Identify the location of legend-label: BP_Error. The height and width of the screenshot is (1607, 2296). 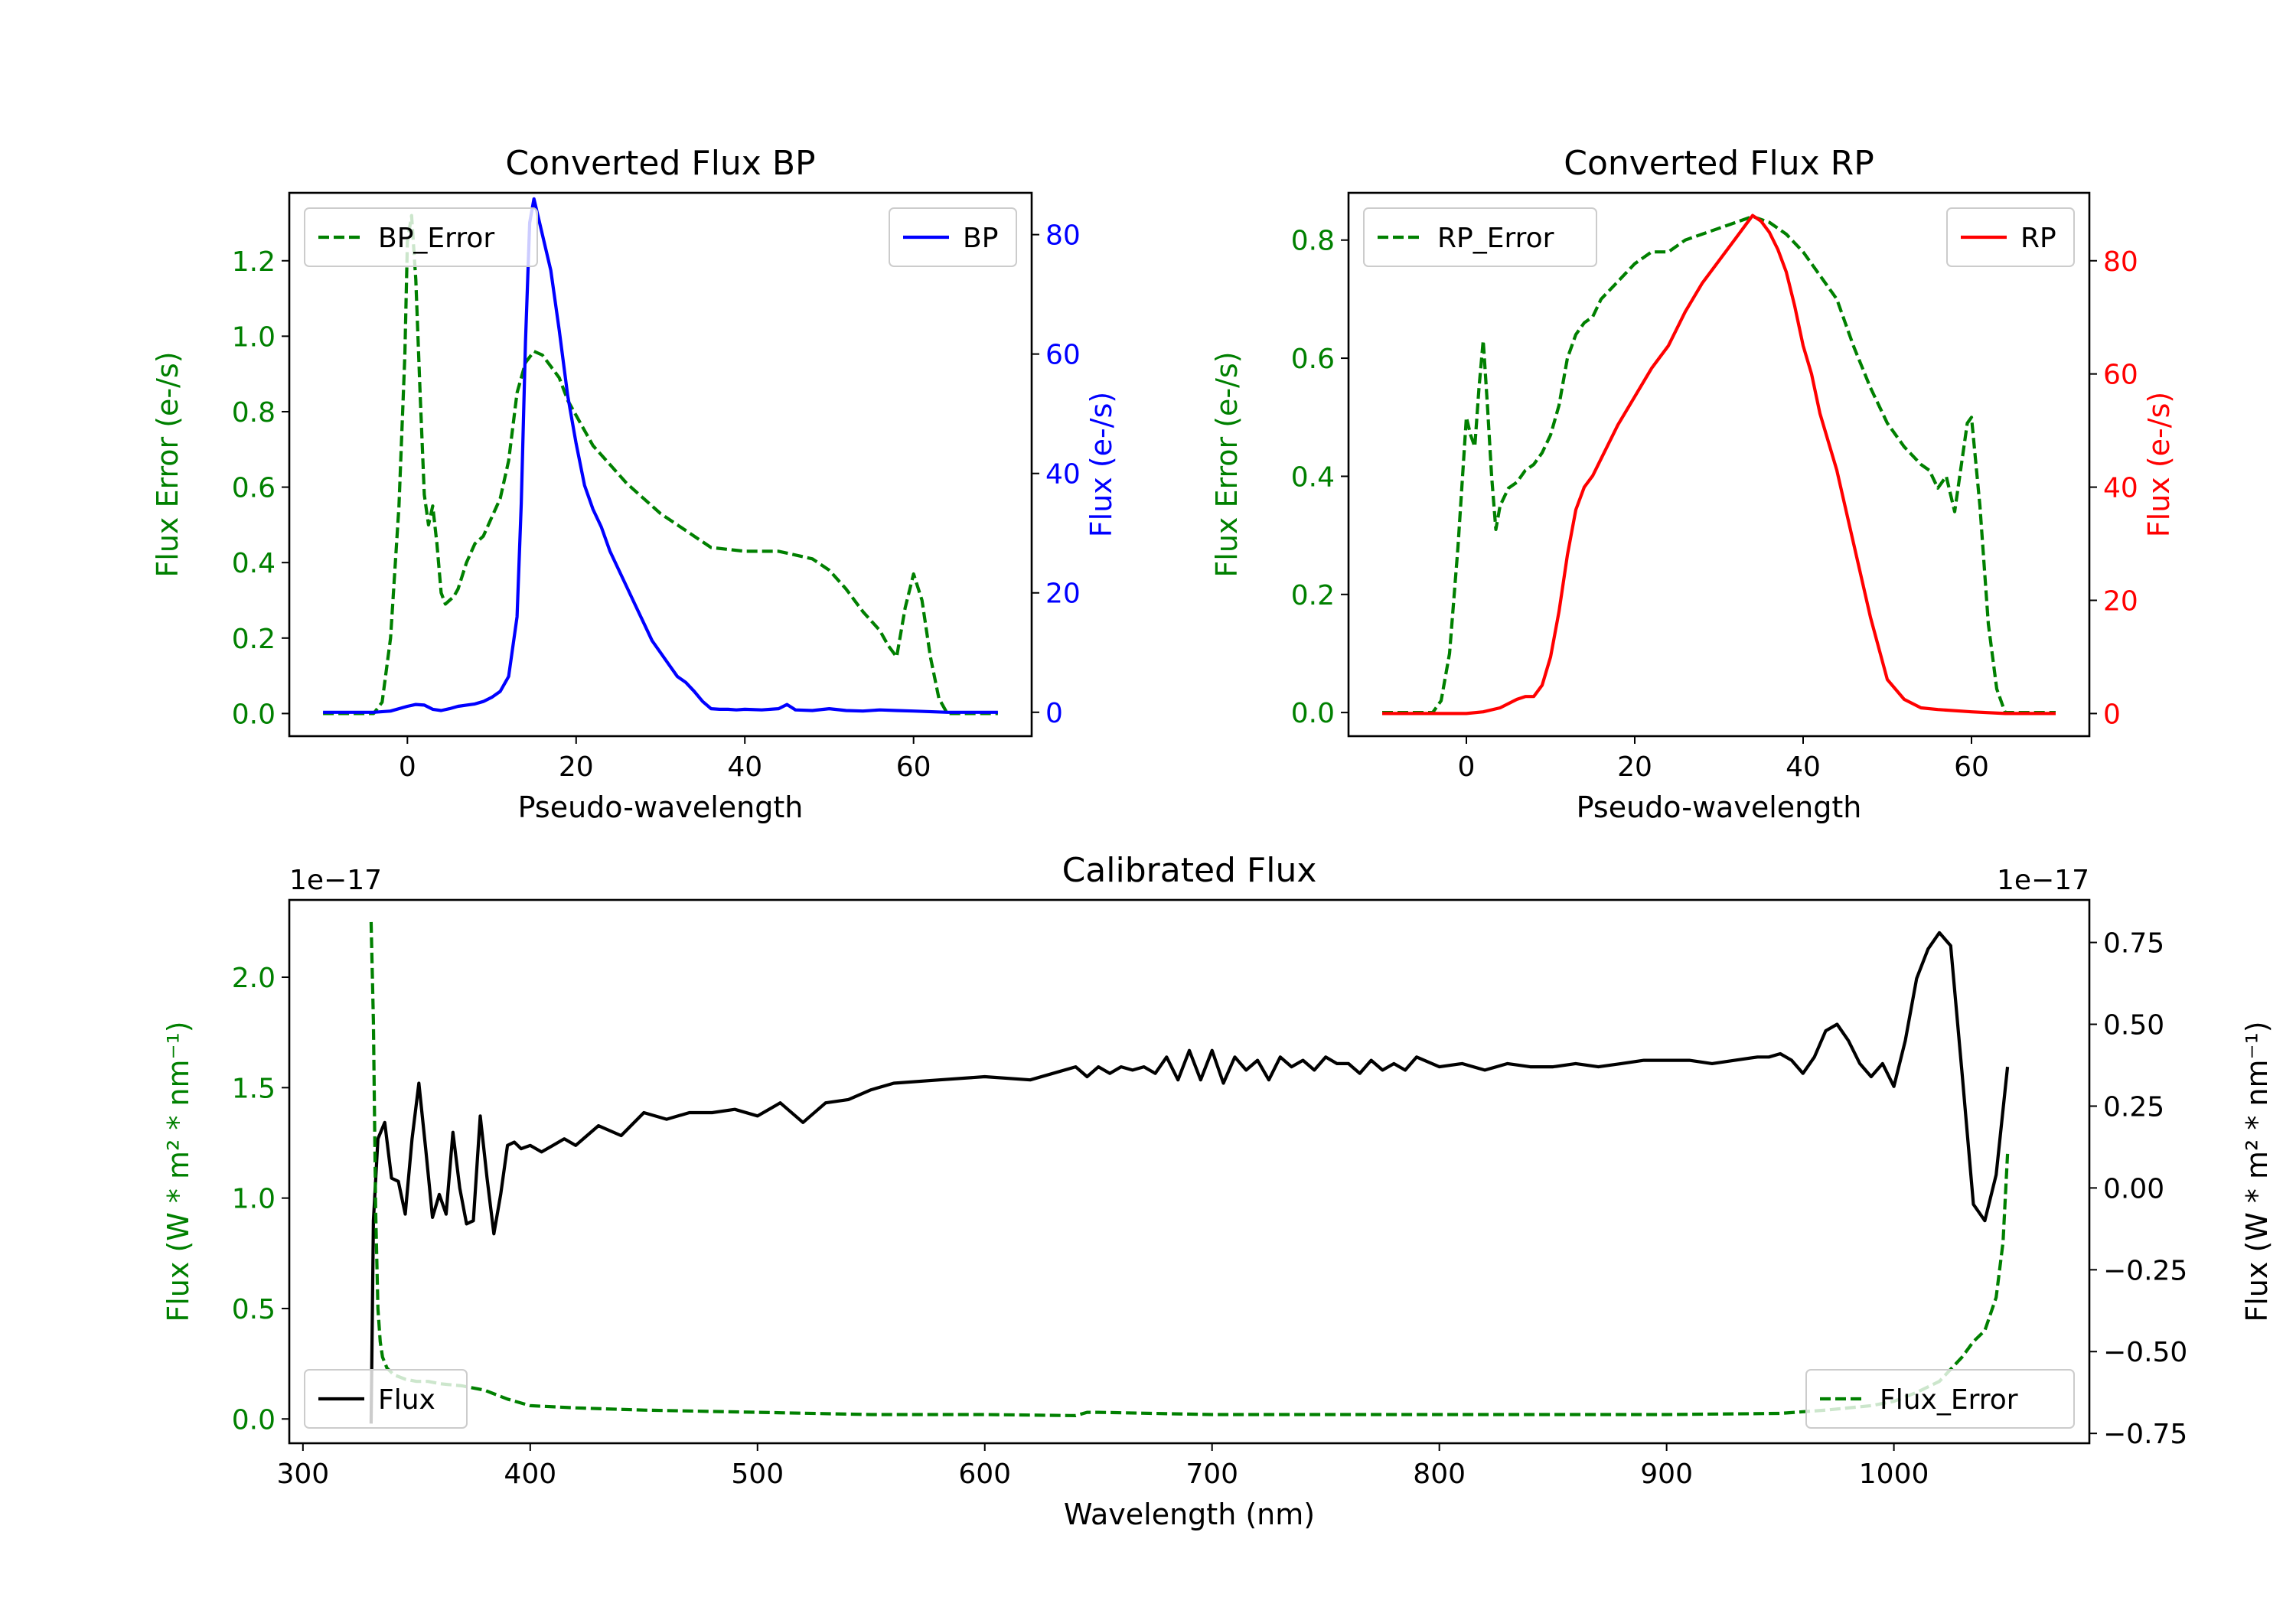
(436, 239).